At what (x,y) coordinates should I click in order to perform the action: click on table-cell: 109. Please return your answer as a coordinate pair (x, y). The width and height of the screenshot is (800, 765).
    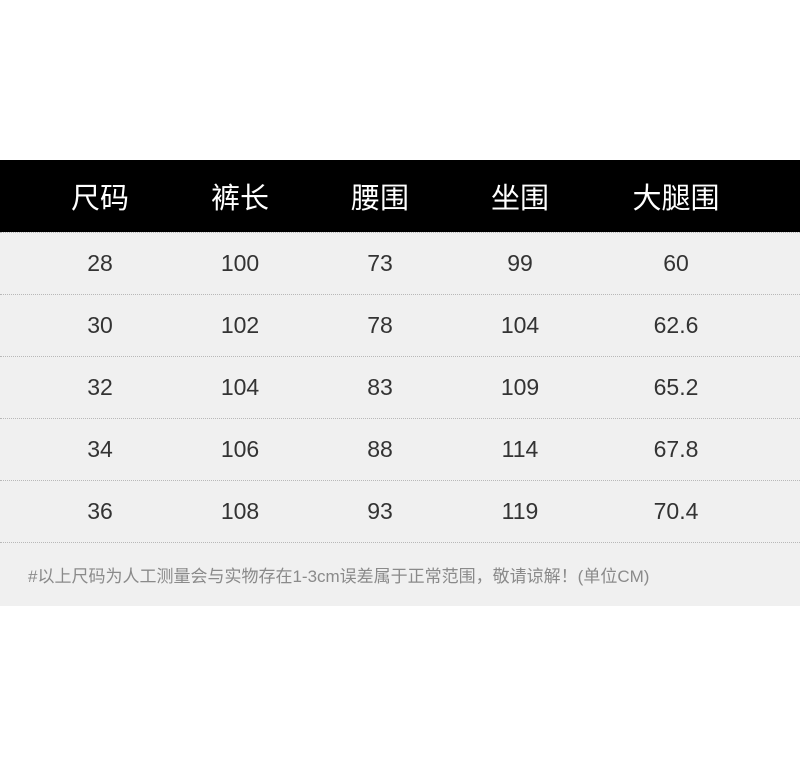
    Looking at the image, I should click on (520, 387).